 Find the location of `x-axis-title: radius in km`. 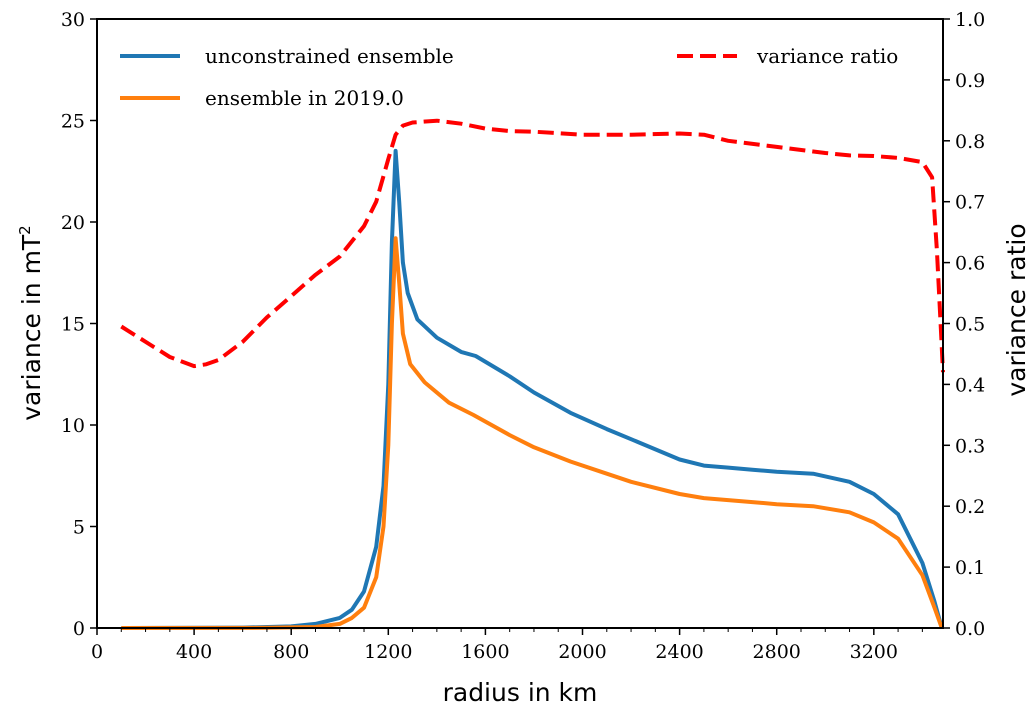

x-axis-title: radius in km is located at coordinates (520, 692).